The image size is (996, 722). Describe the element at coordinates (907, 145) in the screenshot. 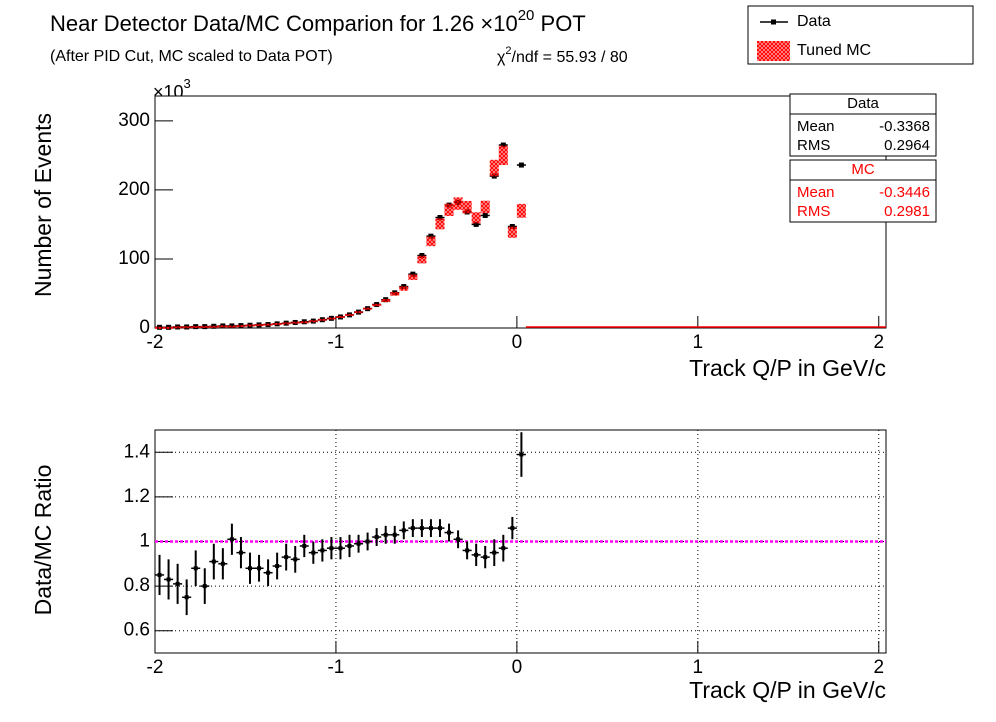

I see `stats-value: 0.2964` at that location.